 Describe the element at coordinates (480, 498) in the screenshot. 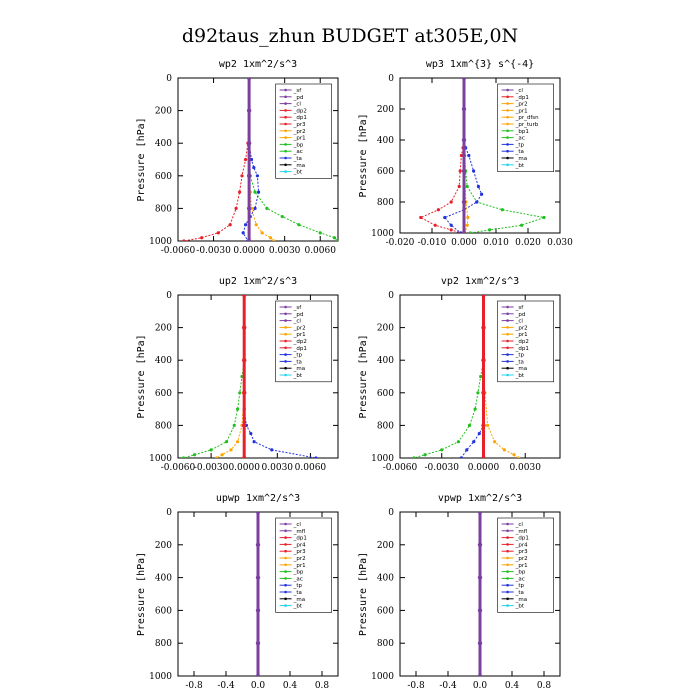

I see `panel-title: vpwp 1xm^2/s^3` at that location.